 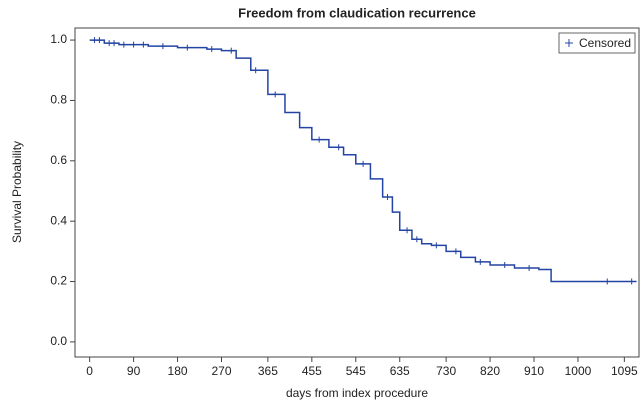 What do you see at coordinates (58, 220) in the screenshot?
I see `y-tick-label: 0.4` at bounding box center [58, 220].